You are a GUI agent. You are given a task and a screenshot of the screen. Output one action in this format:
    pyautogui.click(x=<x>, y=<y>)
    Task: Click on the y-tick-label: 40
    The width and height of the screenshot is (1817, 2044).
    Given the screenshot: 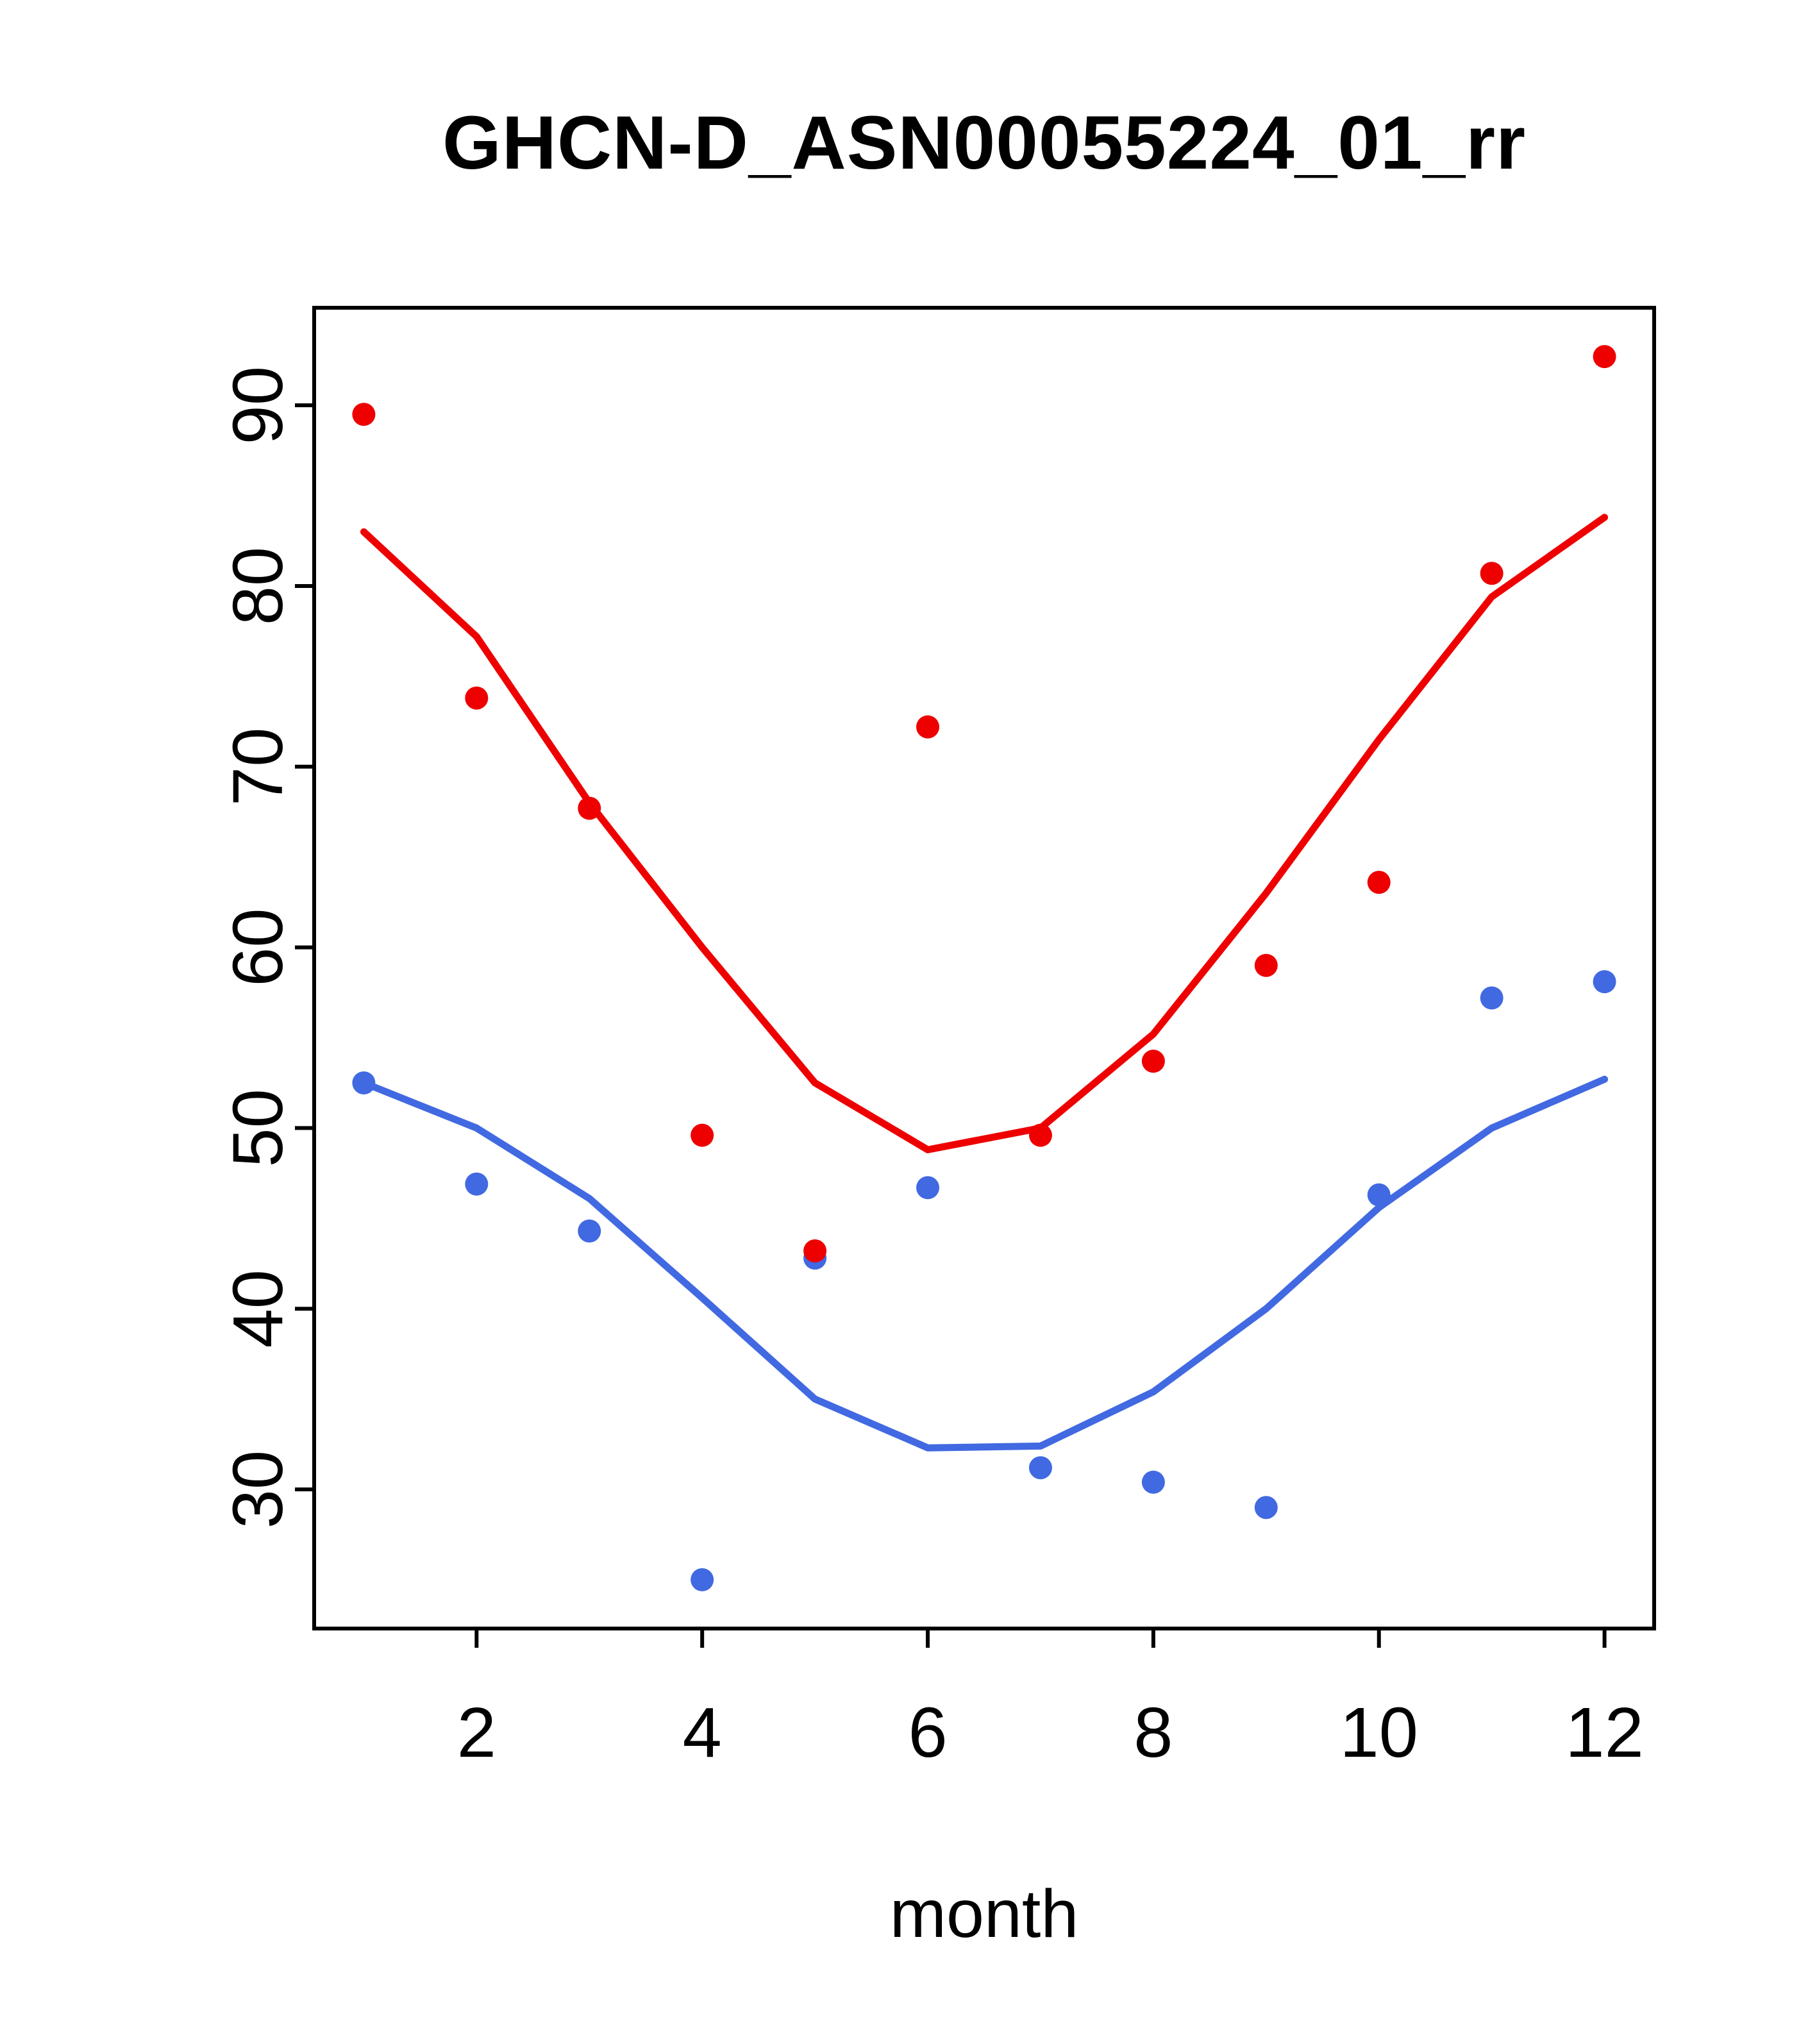 What is the action you would take?
    pyautogui.click(x=258, y=1308)
    